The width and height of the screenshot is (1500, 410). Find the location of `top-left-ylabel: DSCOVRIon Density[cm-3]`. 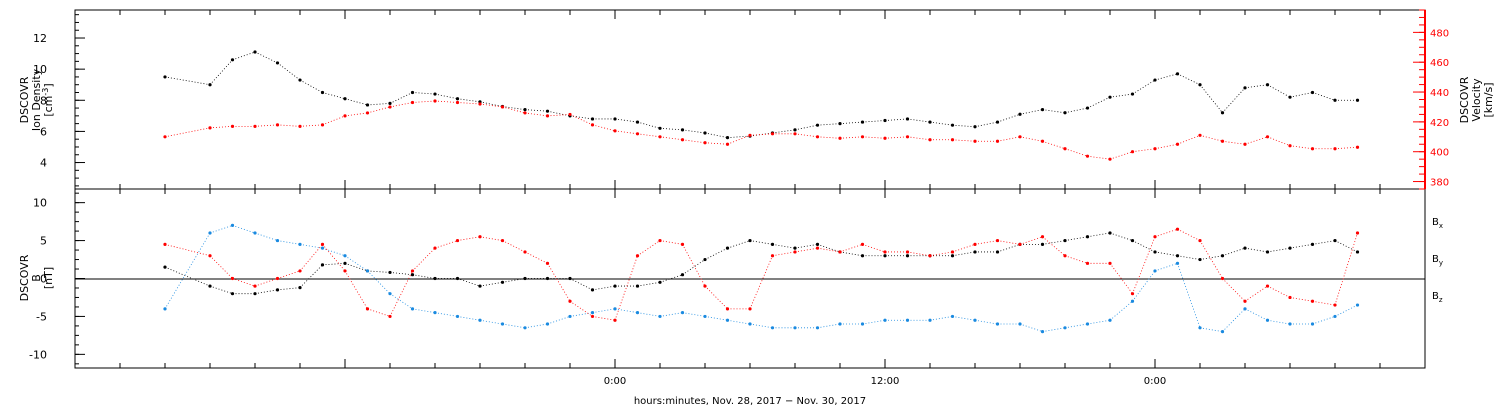

top-left-ylabel: DSCOVRIon Density[cm-3] is located at coordinates (36, 99).